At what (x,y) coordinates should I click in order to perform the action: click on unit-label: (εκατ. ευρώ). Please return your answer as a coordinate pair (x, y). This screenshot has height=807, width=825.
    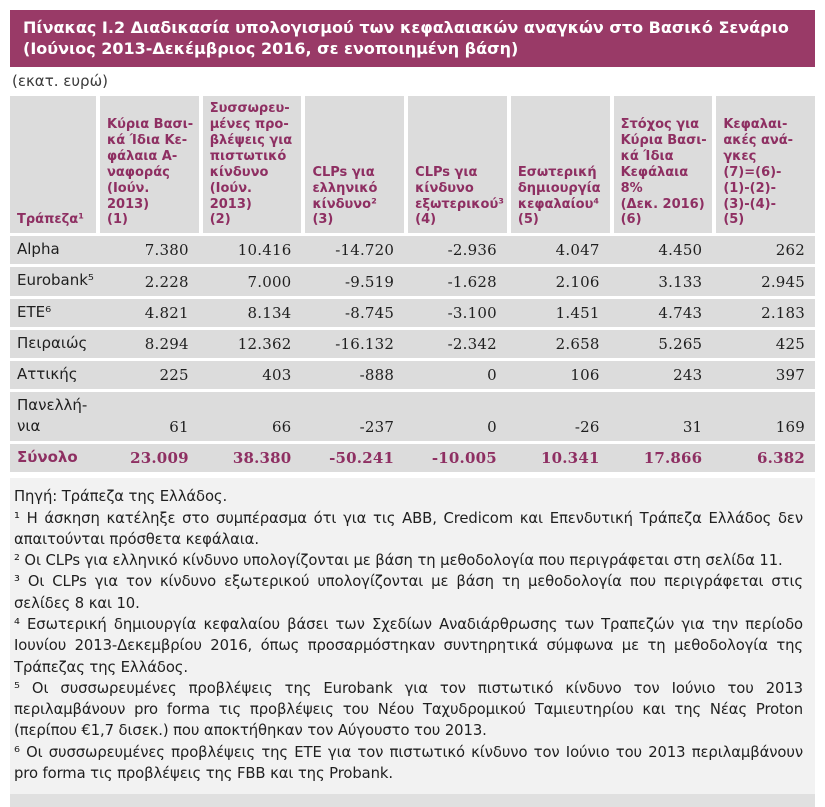
    Looking at the image, I should click on (60, 81).